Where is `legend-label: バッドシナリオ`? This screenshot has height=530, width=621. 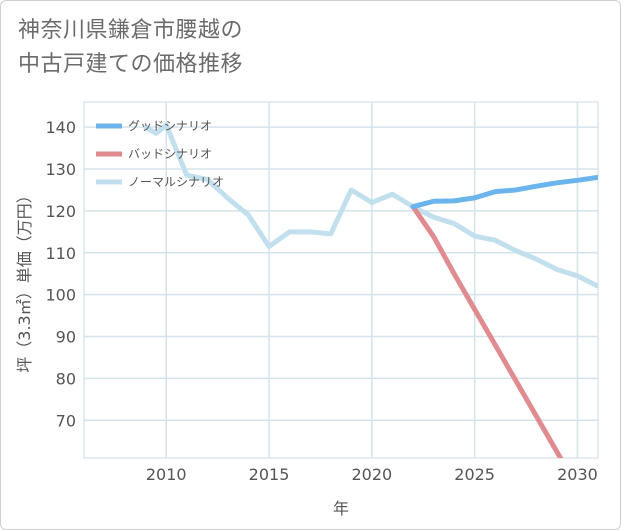 legend-label: バッドシナリオ is located at coordinates (170, 154).